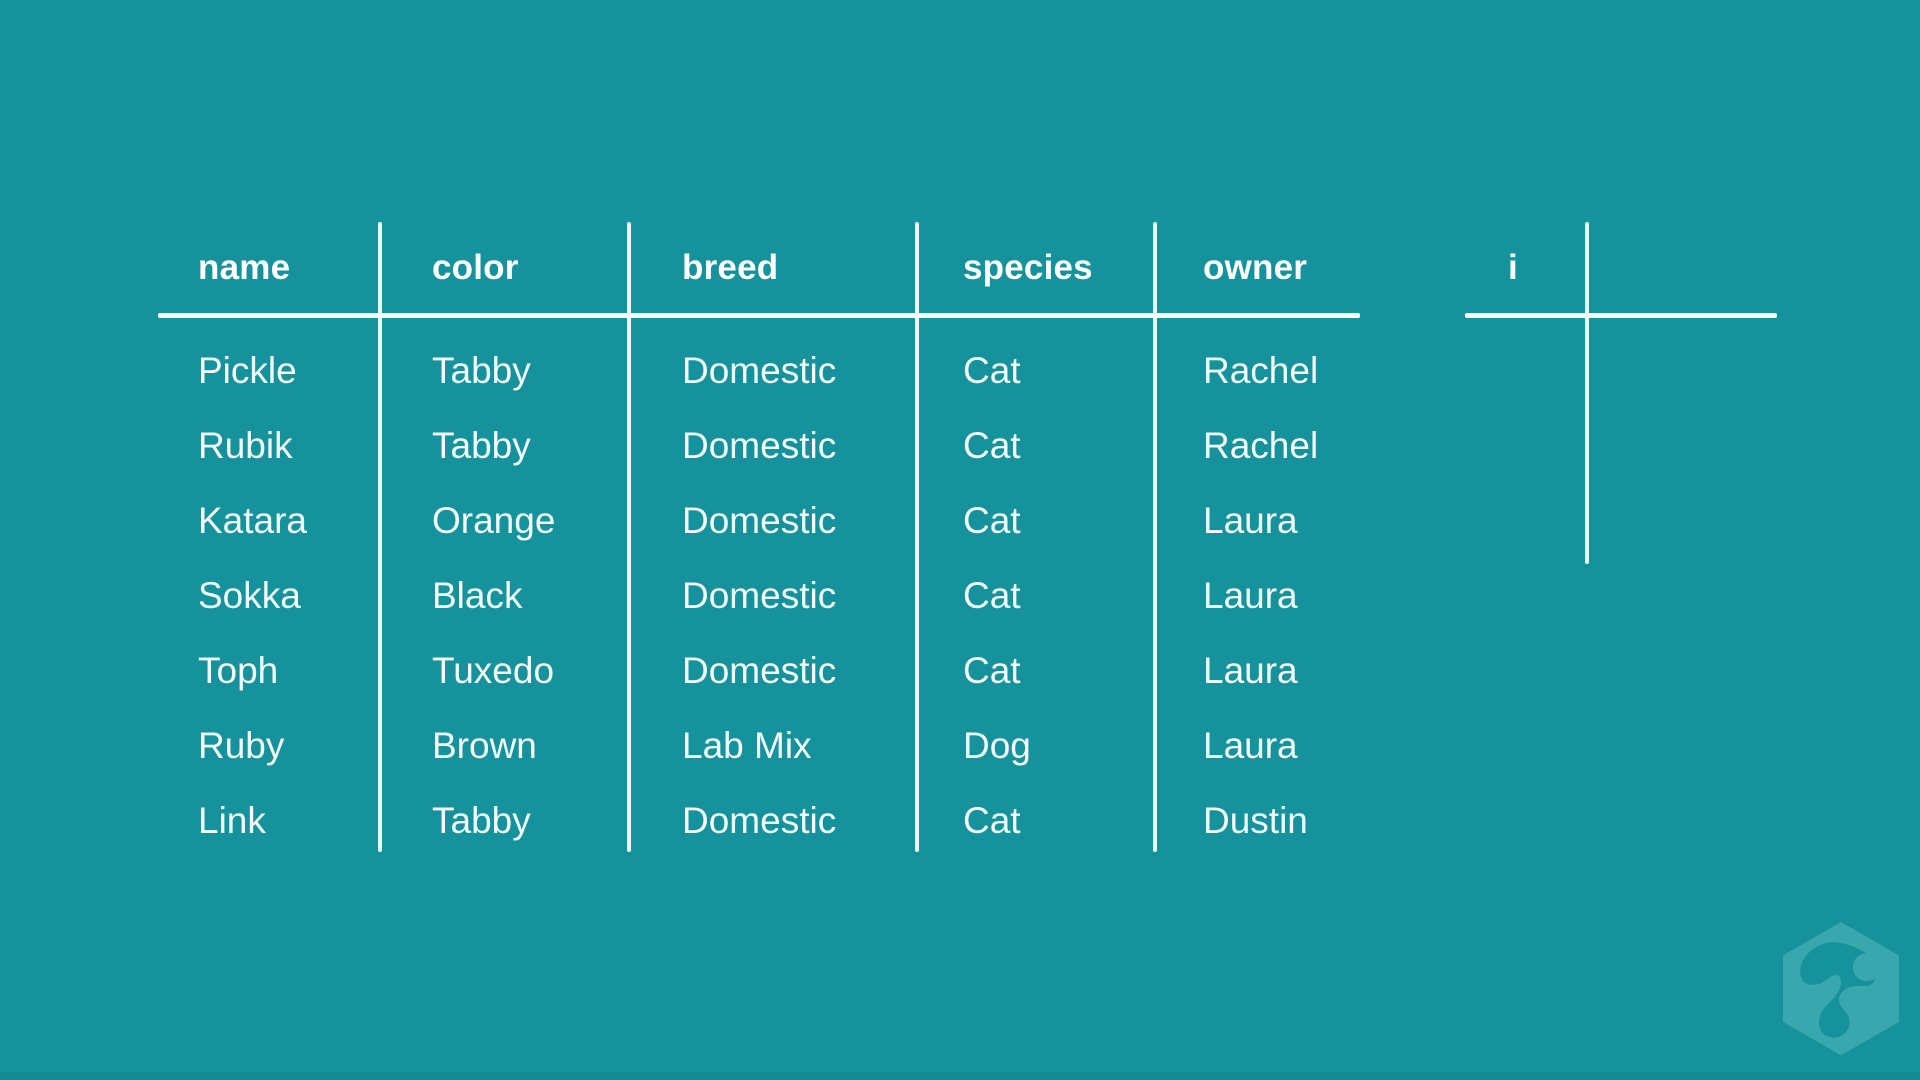 The width and height of the screenshot is (1920, 1080). What do you see at coordinates (997, 745) in the screenshot?
I see `table-cell-species: Dog` at bounding box center [997, 745].